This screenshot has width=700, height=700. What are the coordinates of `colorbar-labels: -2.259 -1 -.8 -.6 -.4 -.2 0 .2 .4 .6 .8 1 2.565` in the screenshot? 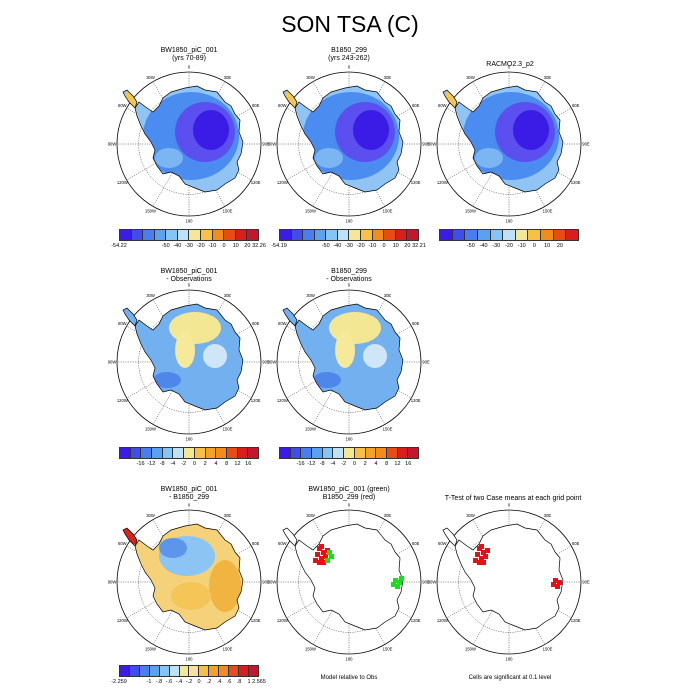 It's located at (188, 683).